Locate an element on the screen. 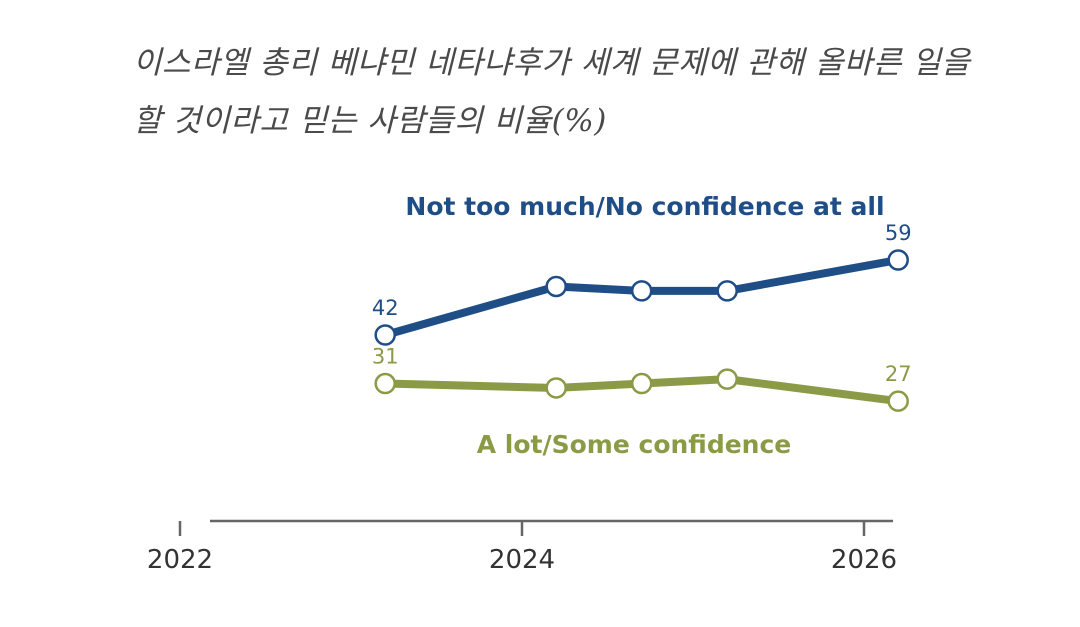 Image resolution: width=1080 pixels, height=627 pixels. data-label-0-4: 59 is located at coordinates (898, 233).